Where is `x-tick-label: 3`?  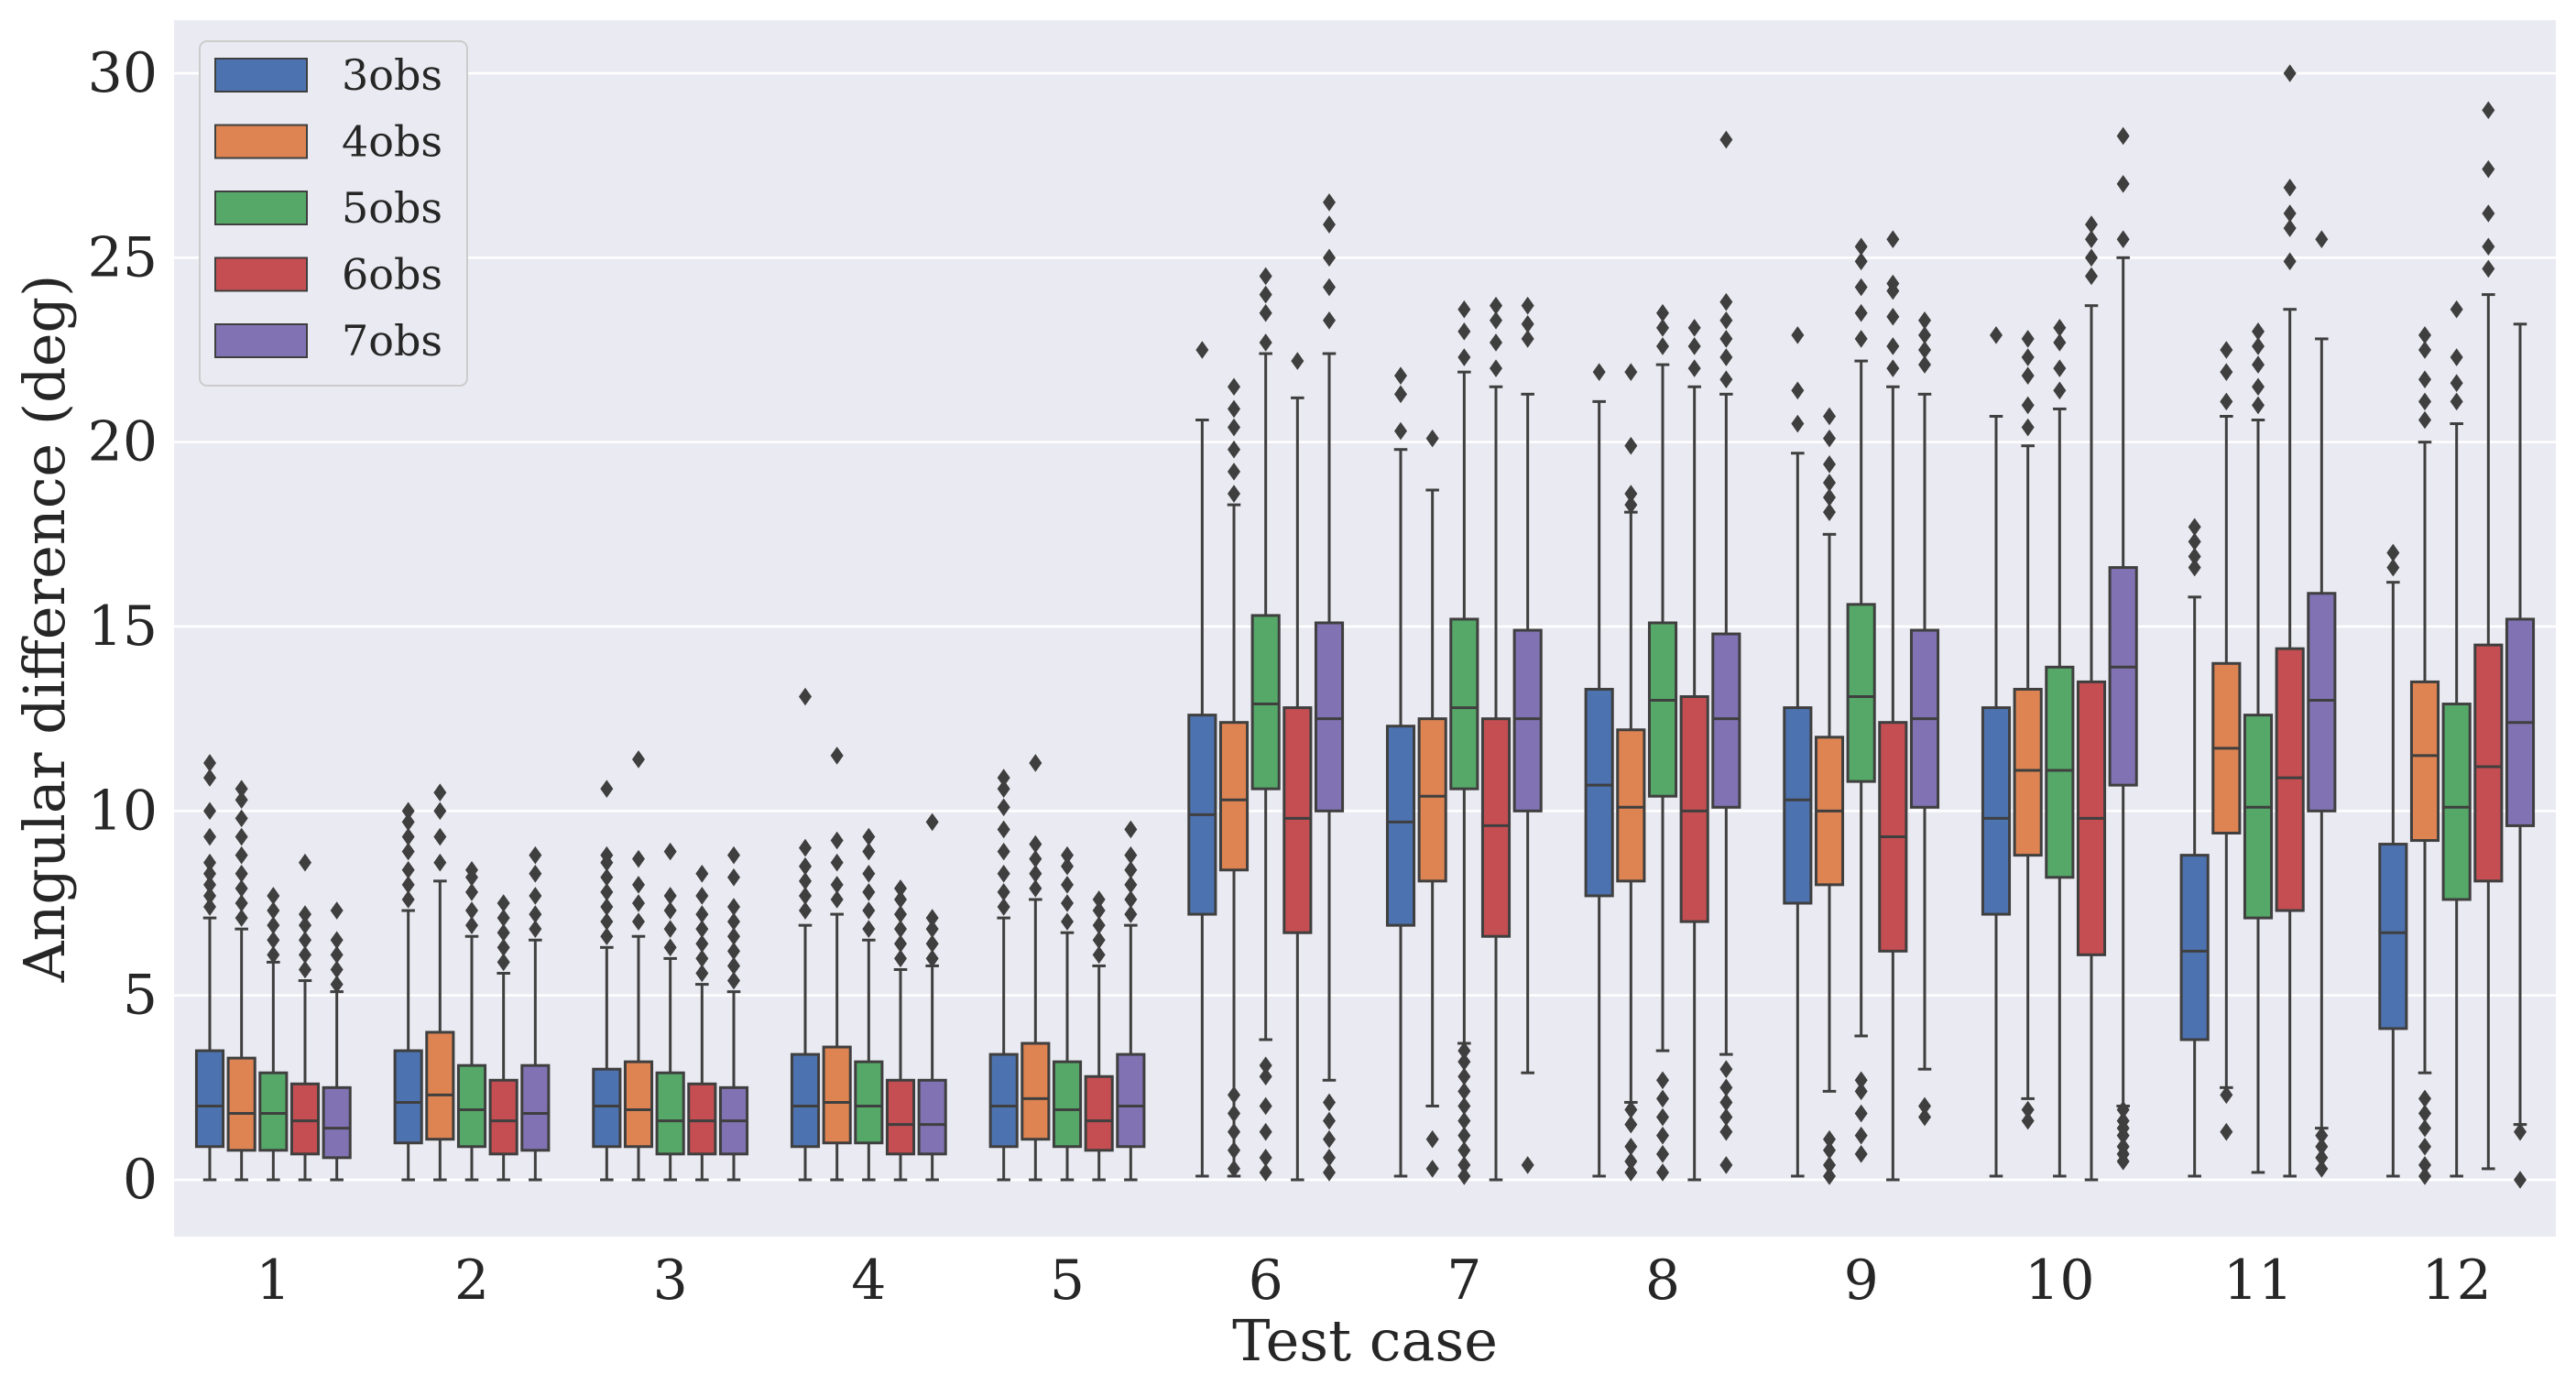 x-tick-label: 3 is located at coordinates (671, 1281).